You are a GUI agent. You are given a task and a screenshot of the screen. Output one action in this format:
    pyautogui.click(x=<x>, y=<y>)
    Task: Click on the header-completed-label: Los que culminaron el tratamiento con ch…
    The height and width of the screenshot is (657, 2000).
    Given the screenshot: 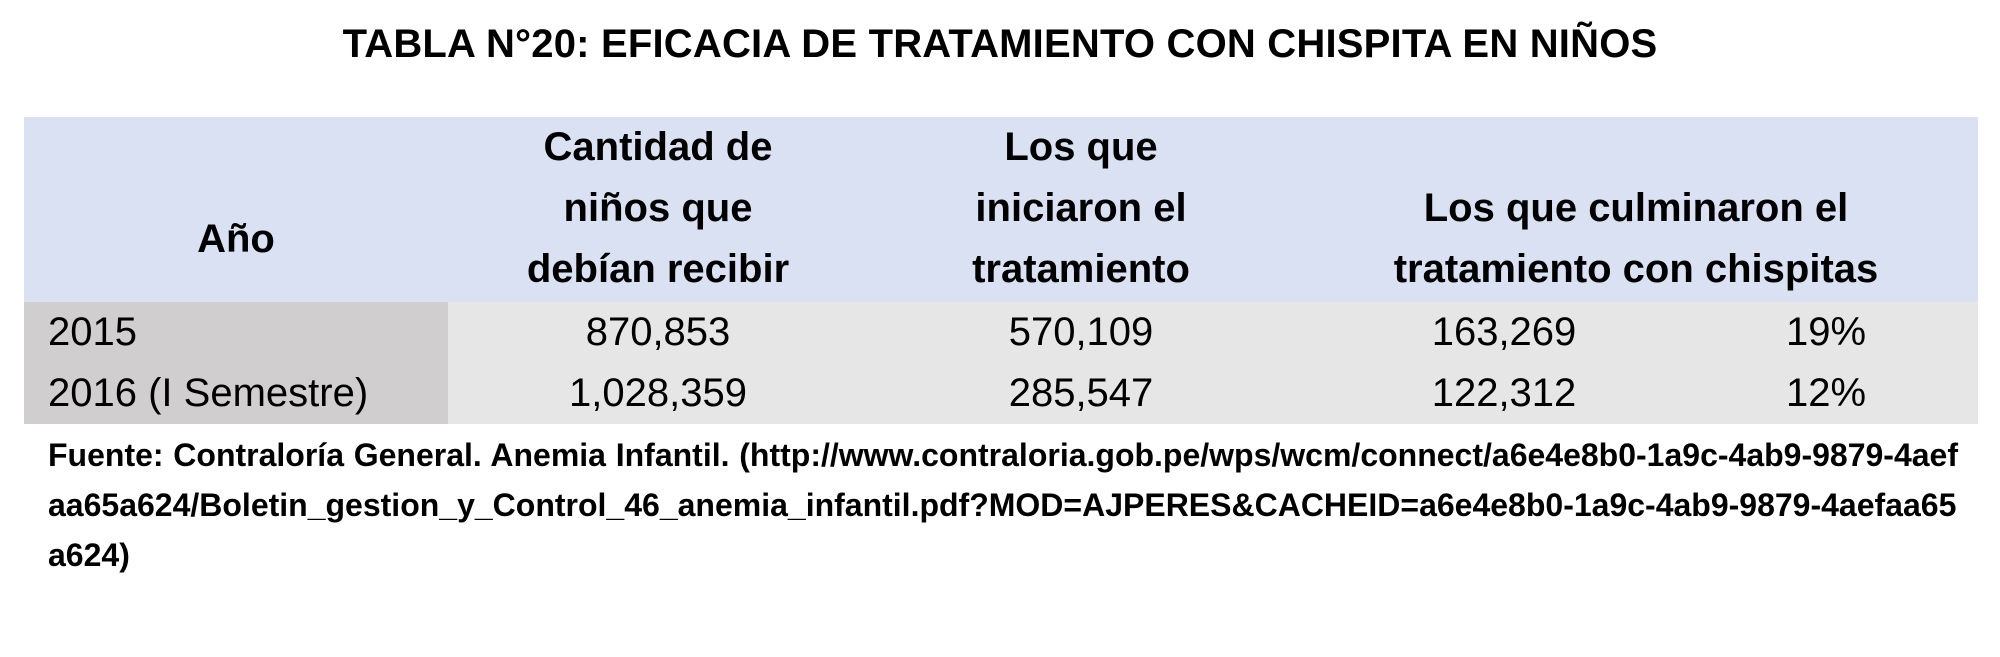 What is the action you would take?
    pyautogui.click(x=1636, y=239)
    